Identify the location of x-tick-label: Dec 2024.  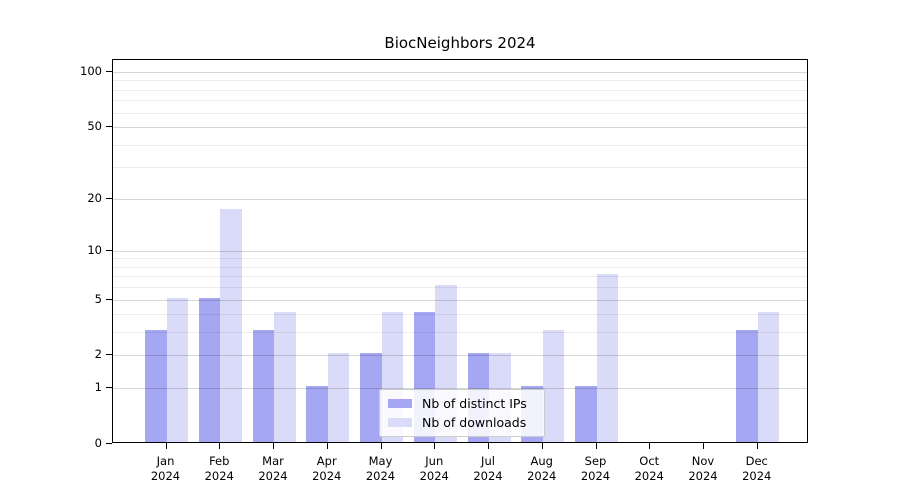
(757, 468).